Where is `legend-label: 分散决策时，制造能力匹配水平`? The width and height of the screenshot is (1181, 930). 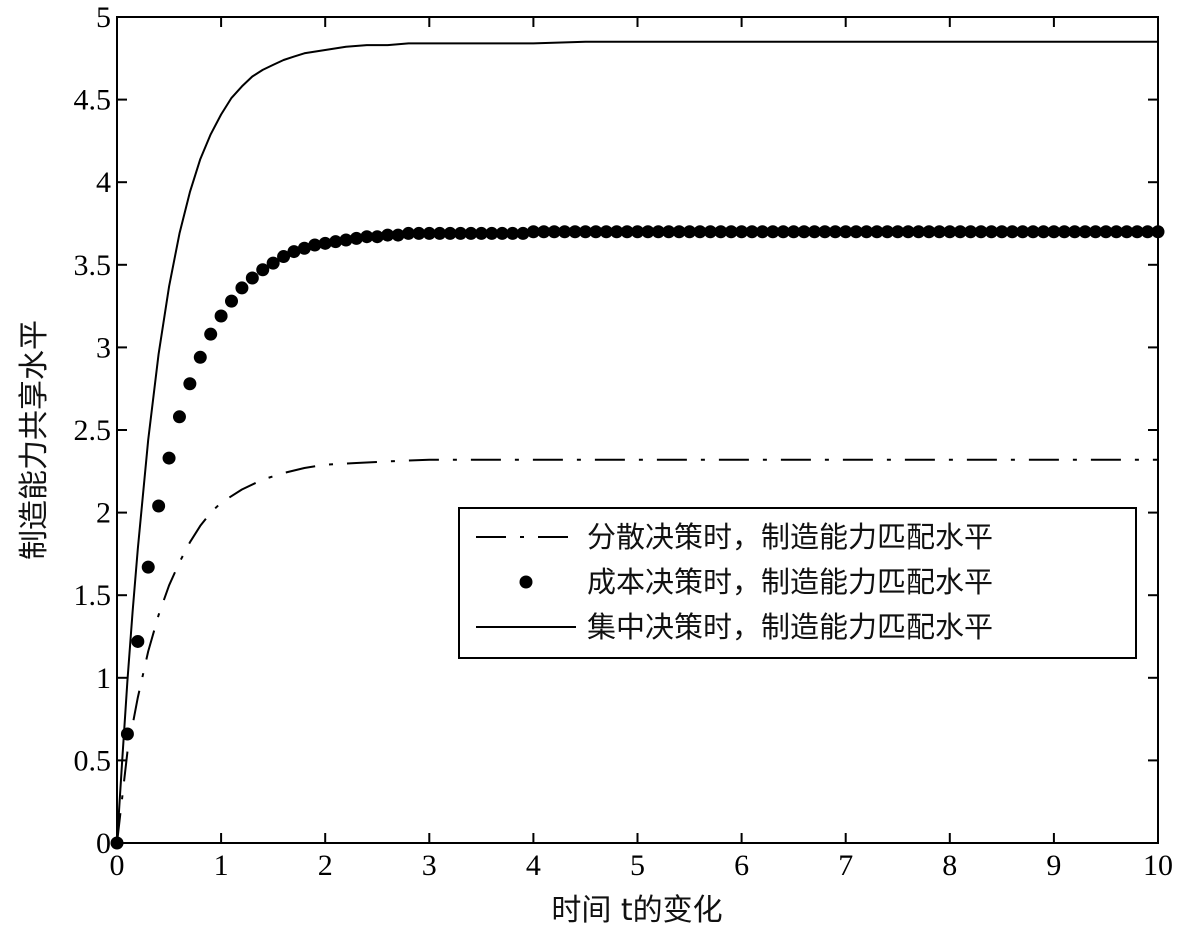
legend-label: 分散决策时，制造能力匹配水平 is located at coordinates (790, 537).